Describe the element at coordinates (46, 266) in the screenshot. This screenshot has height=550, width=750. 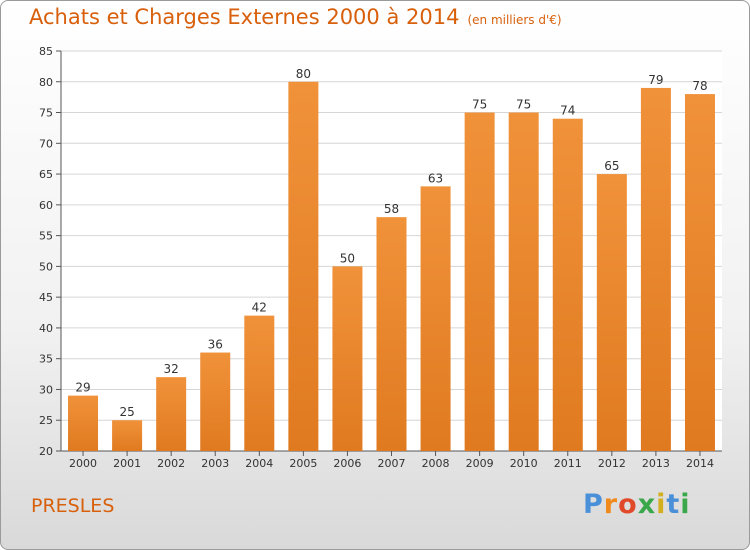
I see `y-tick-label: 50` at that location.